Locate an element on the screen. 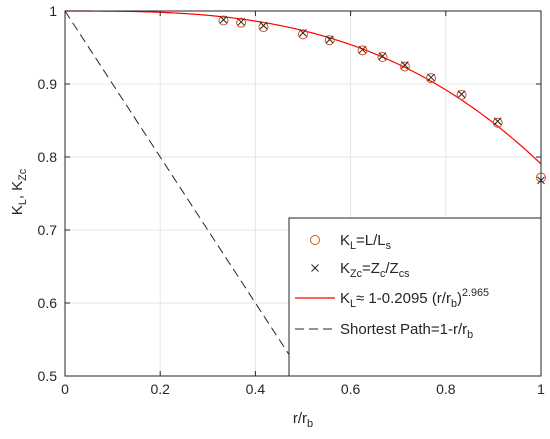 The image size is (550, 439). text-part: , K is located at coordinates (17, 190).